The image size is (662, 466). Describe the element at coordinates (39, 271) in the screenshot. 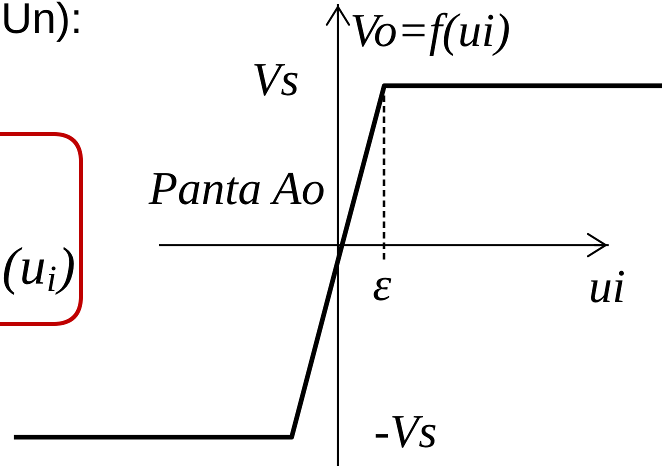

I see `annotation: (u$_{i}$)` at that location.